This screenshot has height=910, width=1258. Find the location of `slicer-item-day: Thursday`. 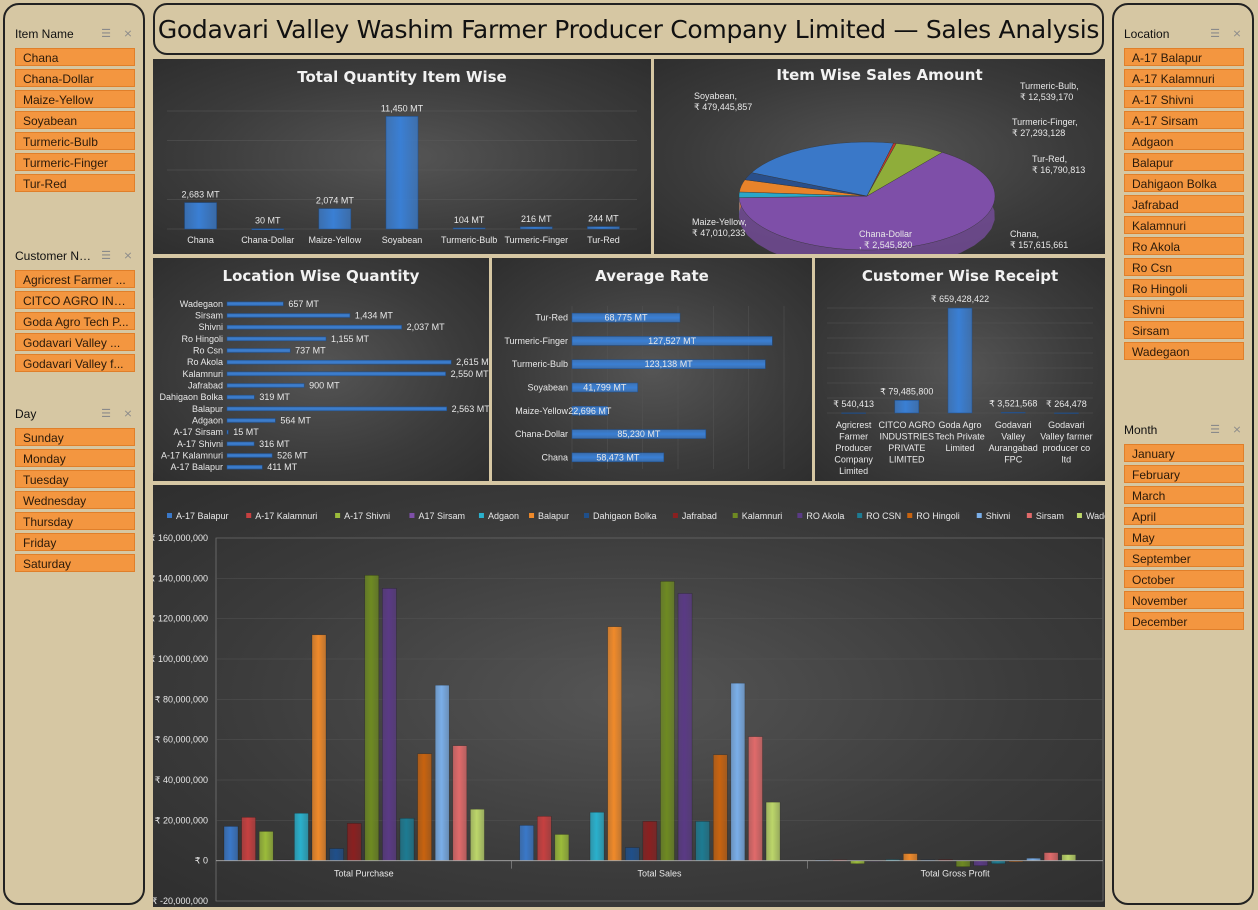

slicer-item-day: Thursday is located at coordinates (75, 521).